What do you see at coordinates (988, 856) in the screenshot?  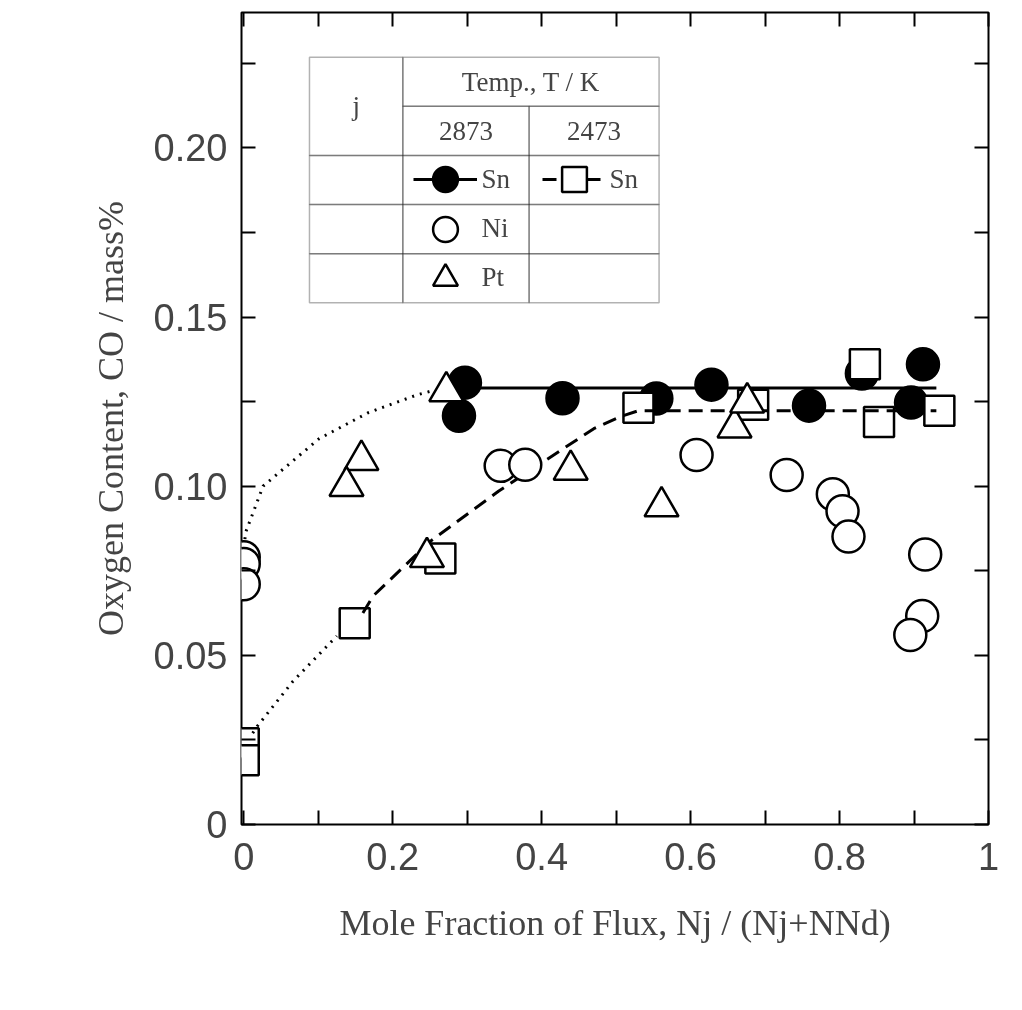 I see `x-tick-label: 1` at bounding box center [988, 856].